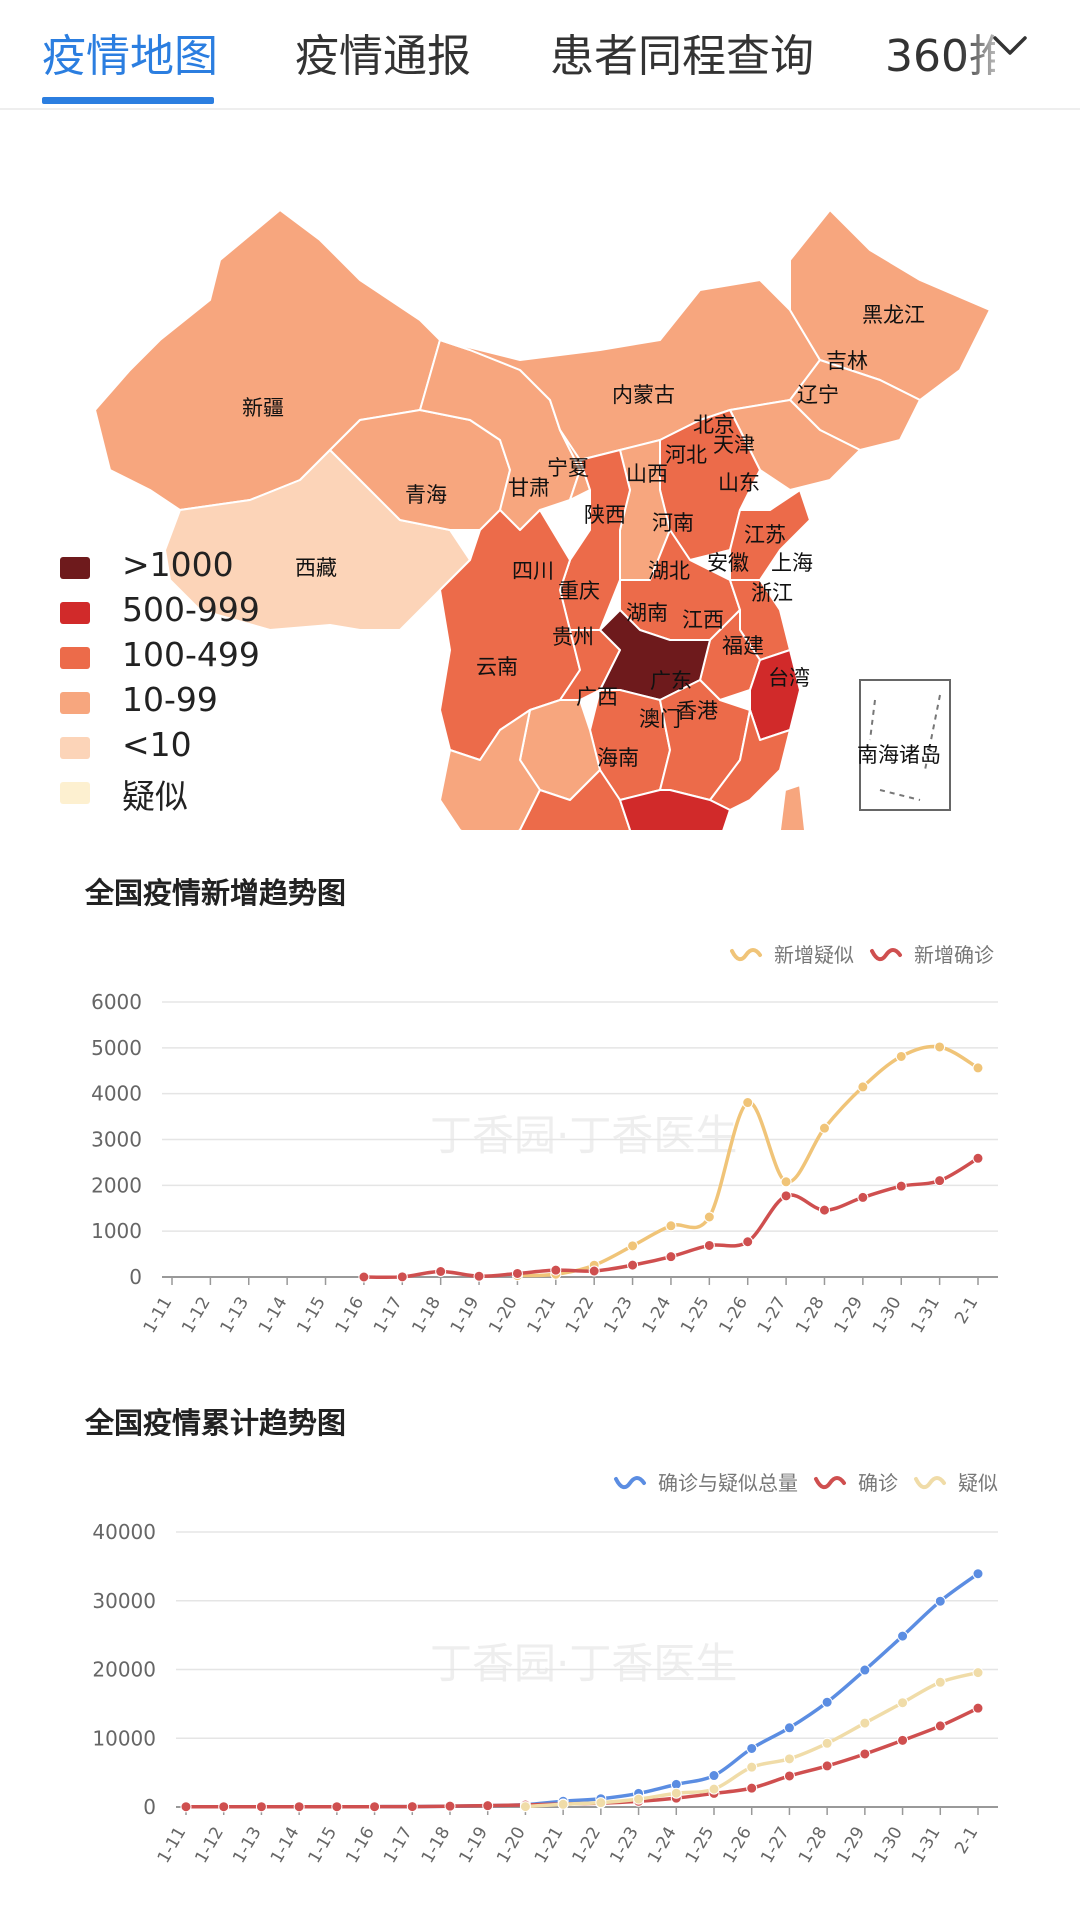  I want to click on map-label: 上海, so click(792, 563).